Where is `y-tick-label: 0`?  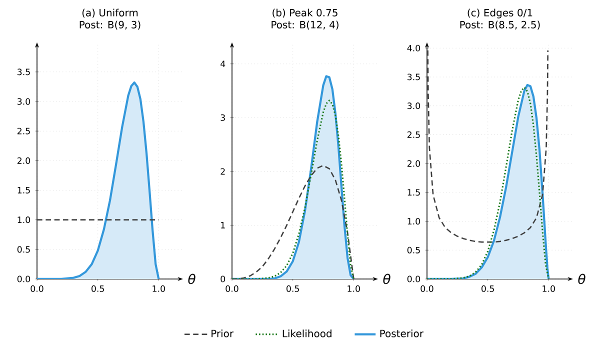
y-tick-label: 0 is located at coordinates (223, 279).